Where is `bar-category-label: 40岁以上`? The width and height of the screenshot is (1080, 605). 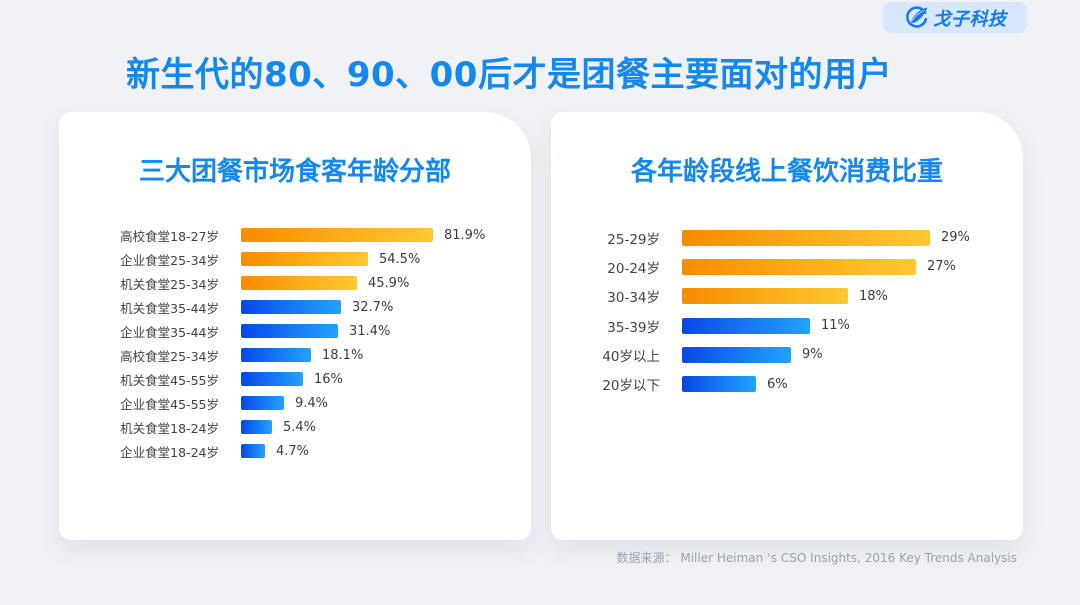 bar-category-label: 40岁以上 is located at coordinates (631, 356).